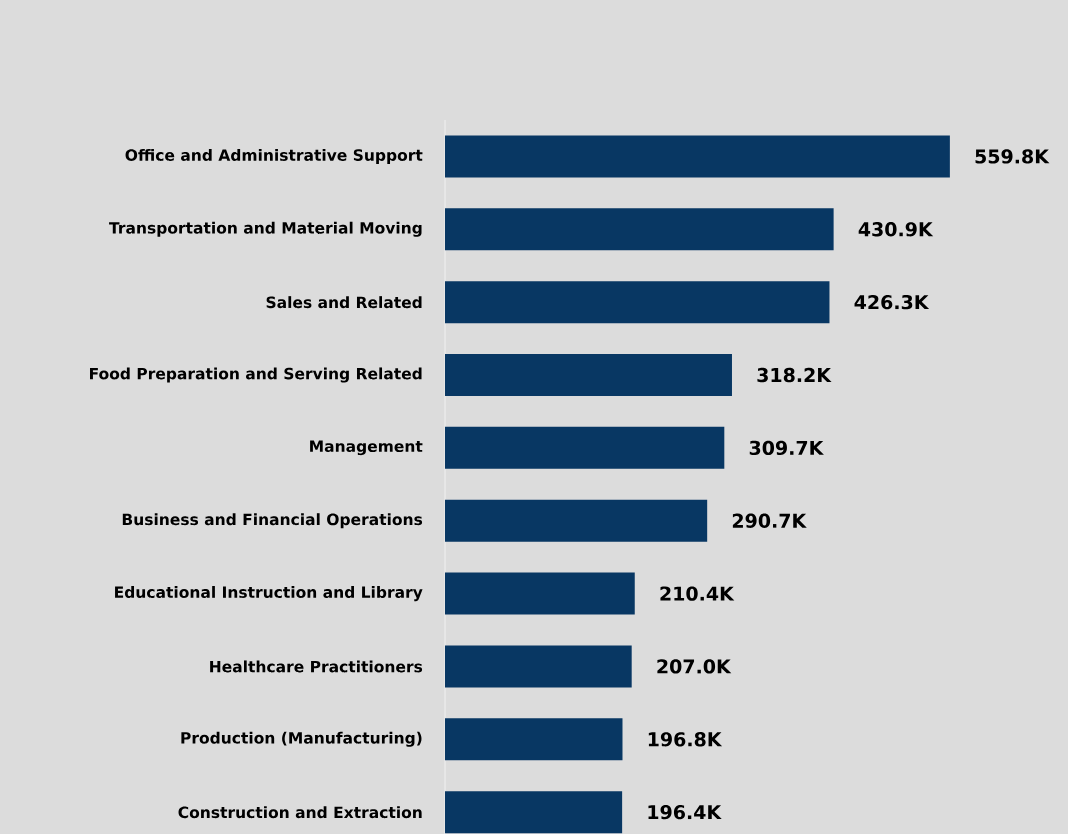  I want to click on data-label: 559.8K, so click(1012, 156).